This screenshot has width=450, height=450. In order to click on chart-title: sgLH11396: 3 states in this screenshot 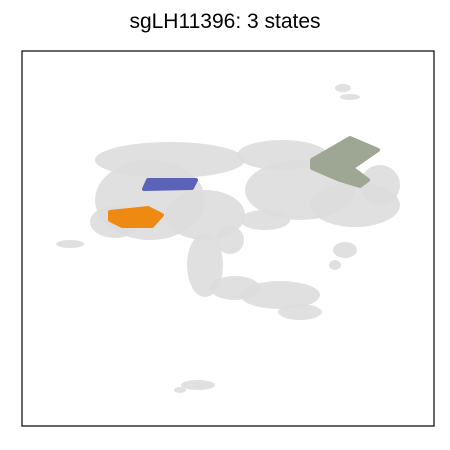, I will do `click(225, 21)`.